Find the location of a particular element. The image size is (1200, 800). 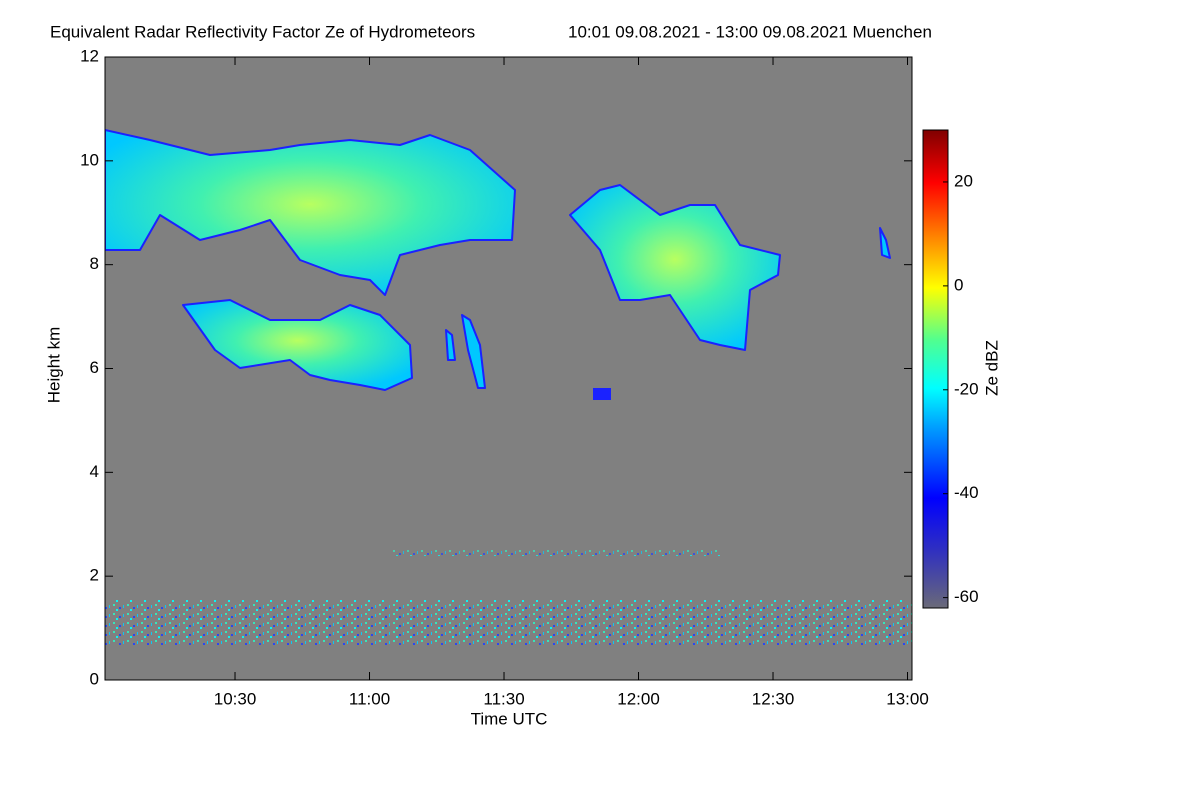

y-tick-label: 4 is located at coordinates (94, 471).